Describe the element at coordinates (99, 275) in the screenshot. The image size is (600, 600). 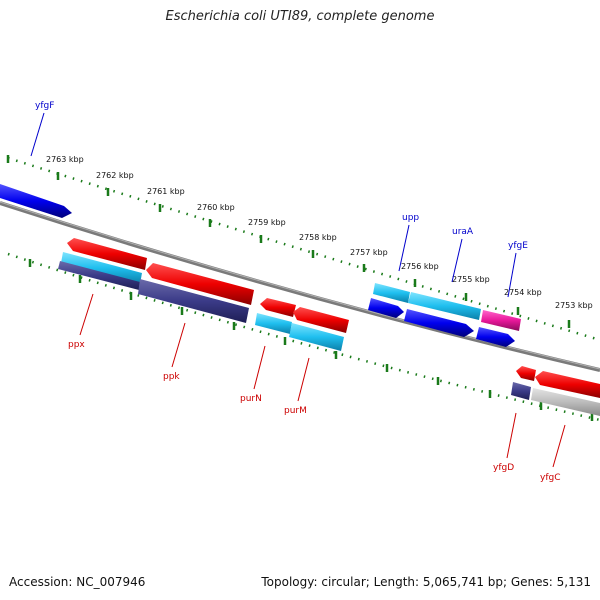
I see `gene-ppx-misc` at that location.